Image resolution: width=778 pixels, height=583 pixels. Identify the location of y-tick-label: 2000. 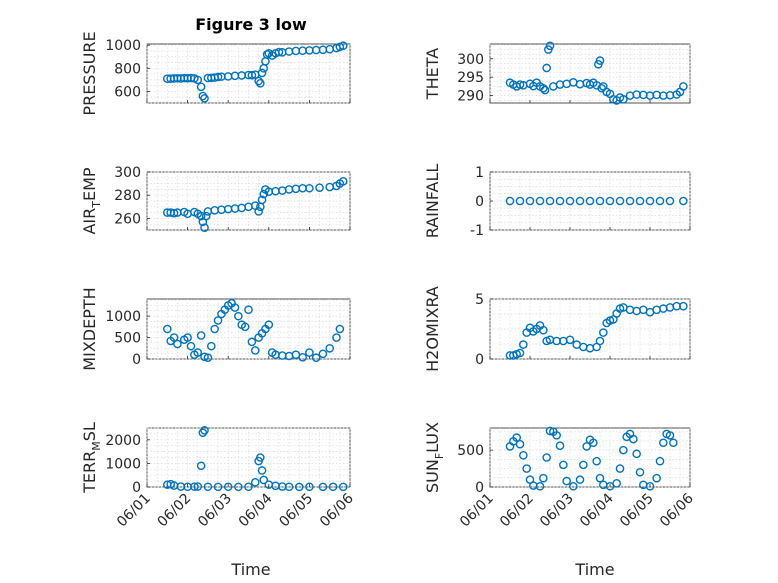
(123, 441).